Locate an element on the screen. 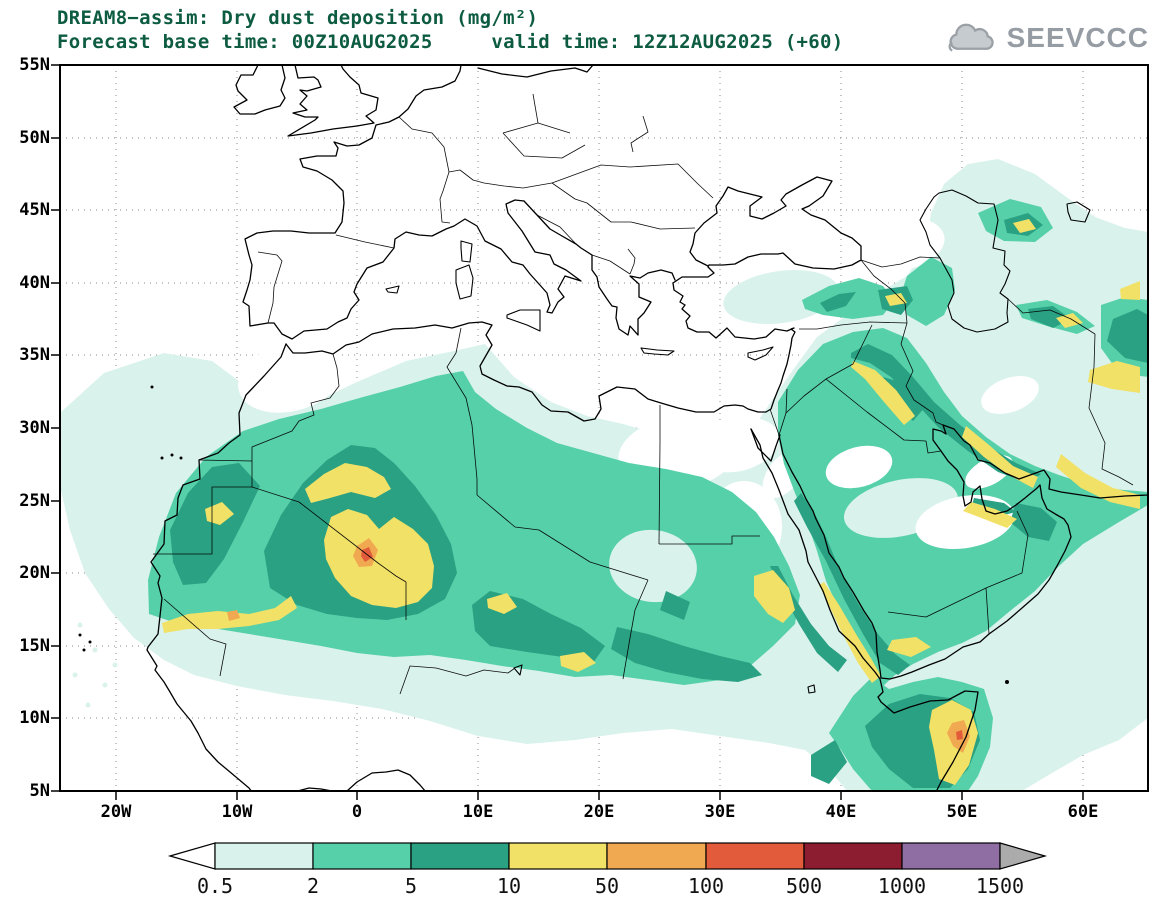 This screenshot has width=1165, height=907. legend-label: 100 is located at coordinates (706, 886).